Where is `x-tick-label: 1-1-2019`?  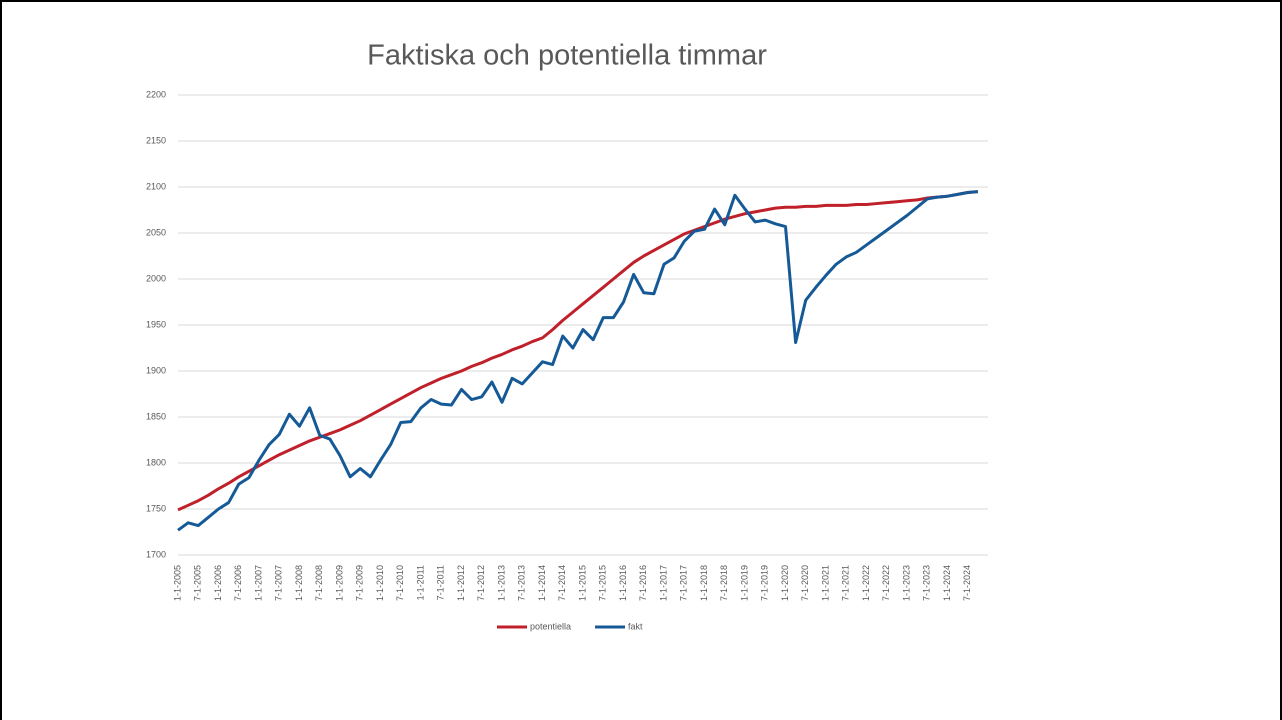
x-tick-label: 1-1-2019 is located at coordinates (744, 583).